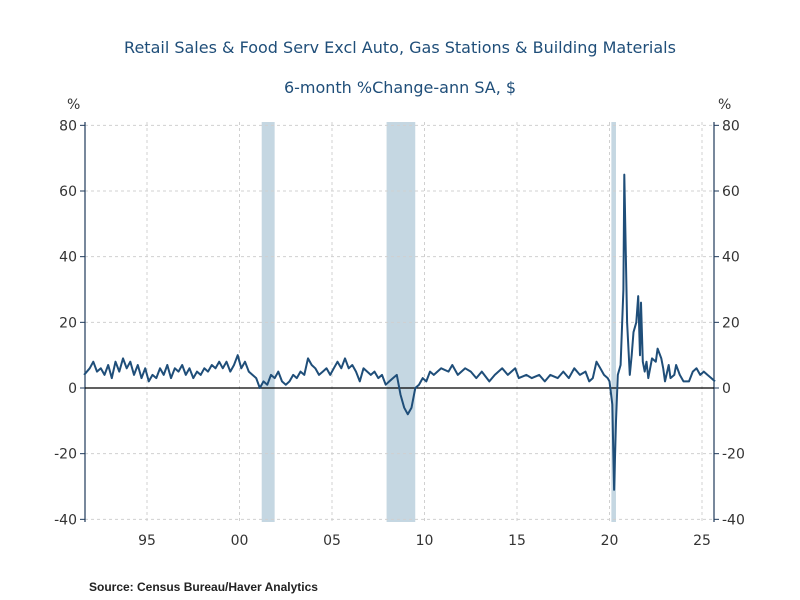 The width and height of the screenshot is (800, 600). What do you see at coordinates (725, 105) in the screenshot?
I see `y-axis-right-unit: %` at bounding box center [725, 105].